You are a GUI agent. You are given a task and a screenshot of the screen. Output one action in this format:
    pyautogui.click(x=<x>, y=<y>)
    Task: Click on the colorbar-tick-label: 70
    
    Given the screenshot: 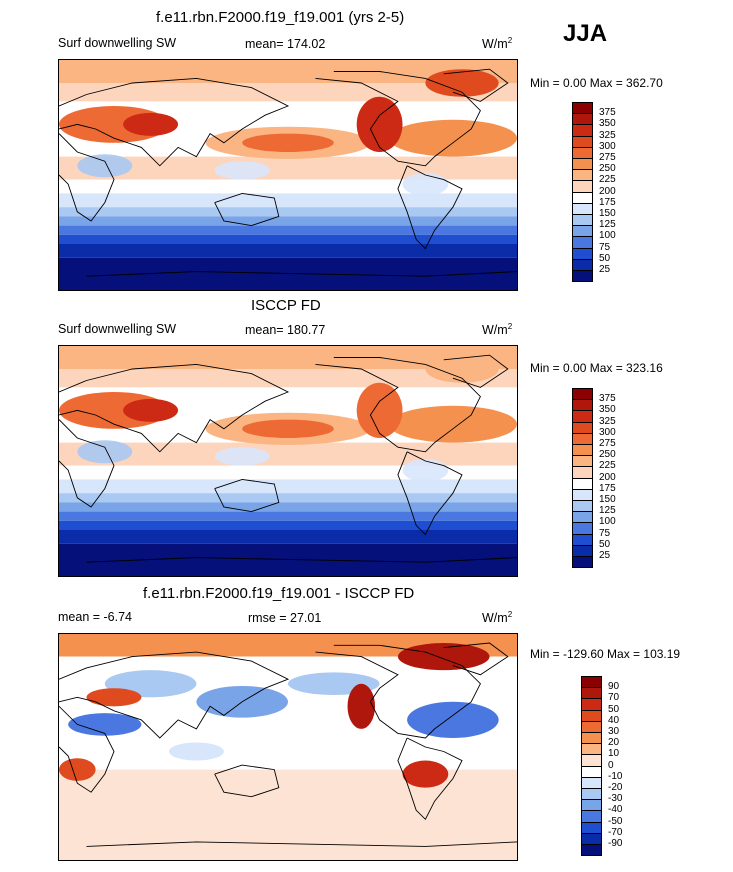 What is the action you would take?
    pyautogui.click(x=614, y=698)
    